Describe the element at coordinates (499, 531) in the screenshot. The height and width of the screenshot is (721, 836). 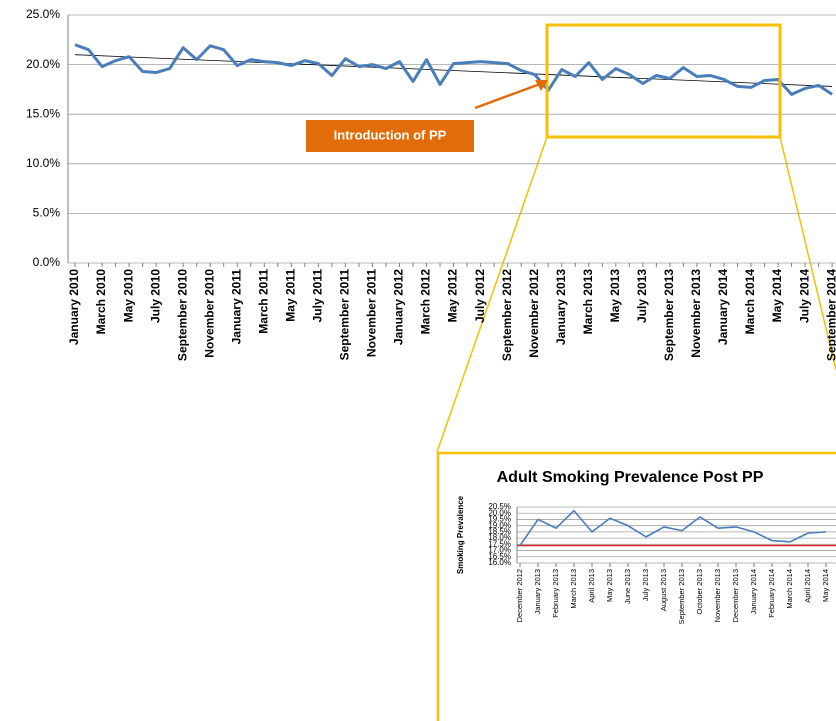
I see `y-tick-label: 18.5%` at that location.